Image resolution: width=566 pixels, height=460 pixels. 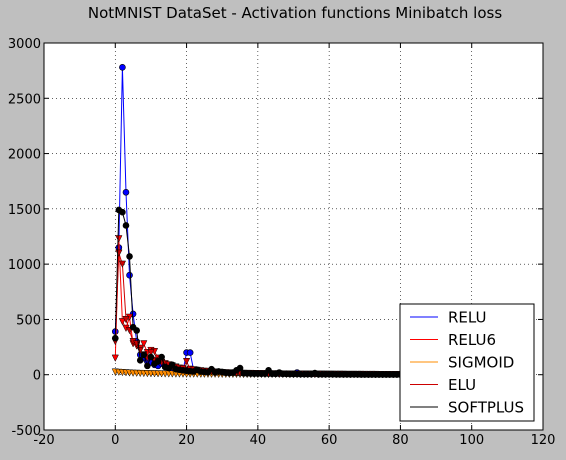 What do you see at coordinates (462, 385) in the screenshot?
I see `legend-label-elu: ELU` at bounding box center [462, 385].